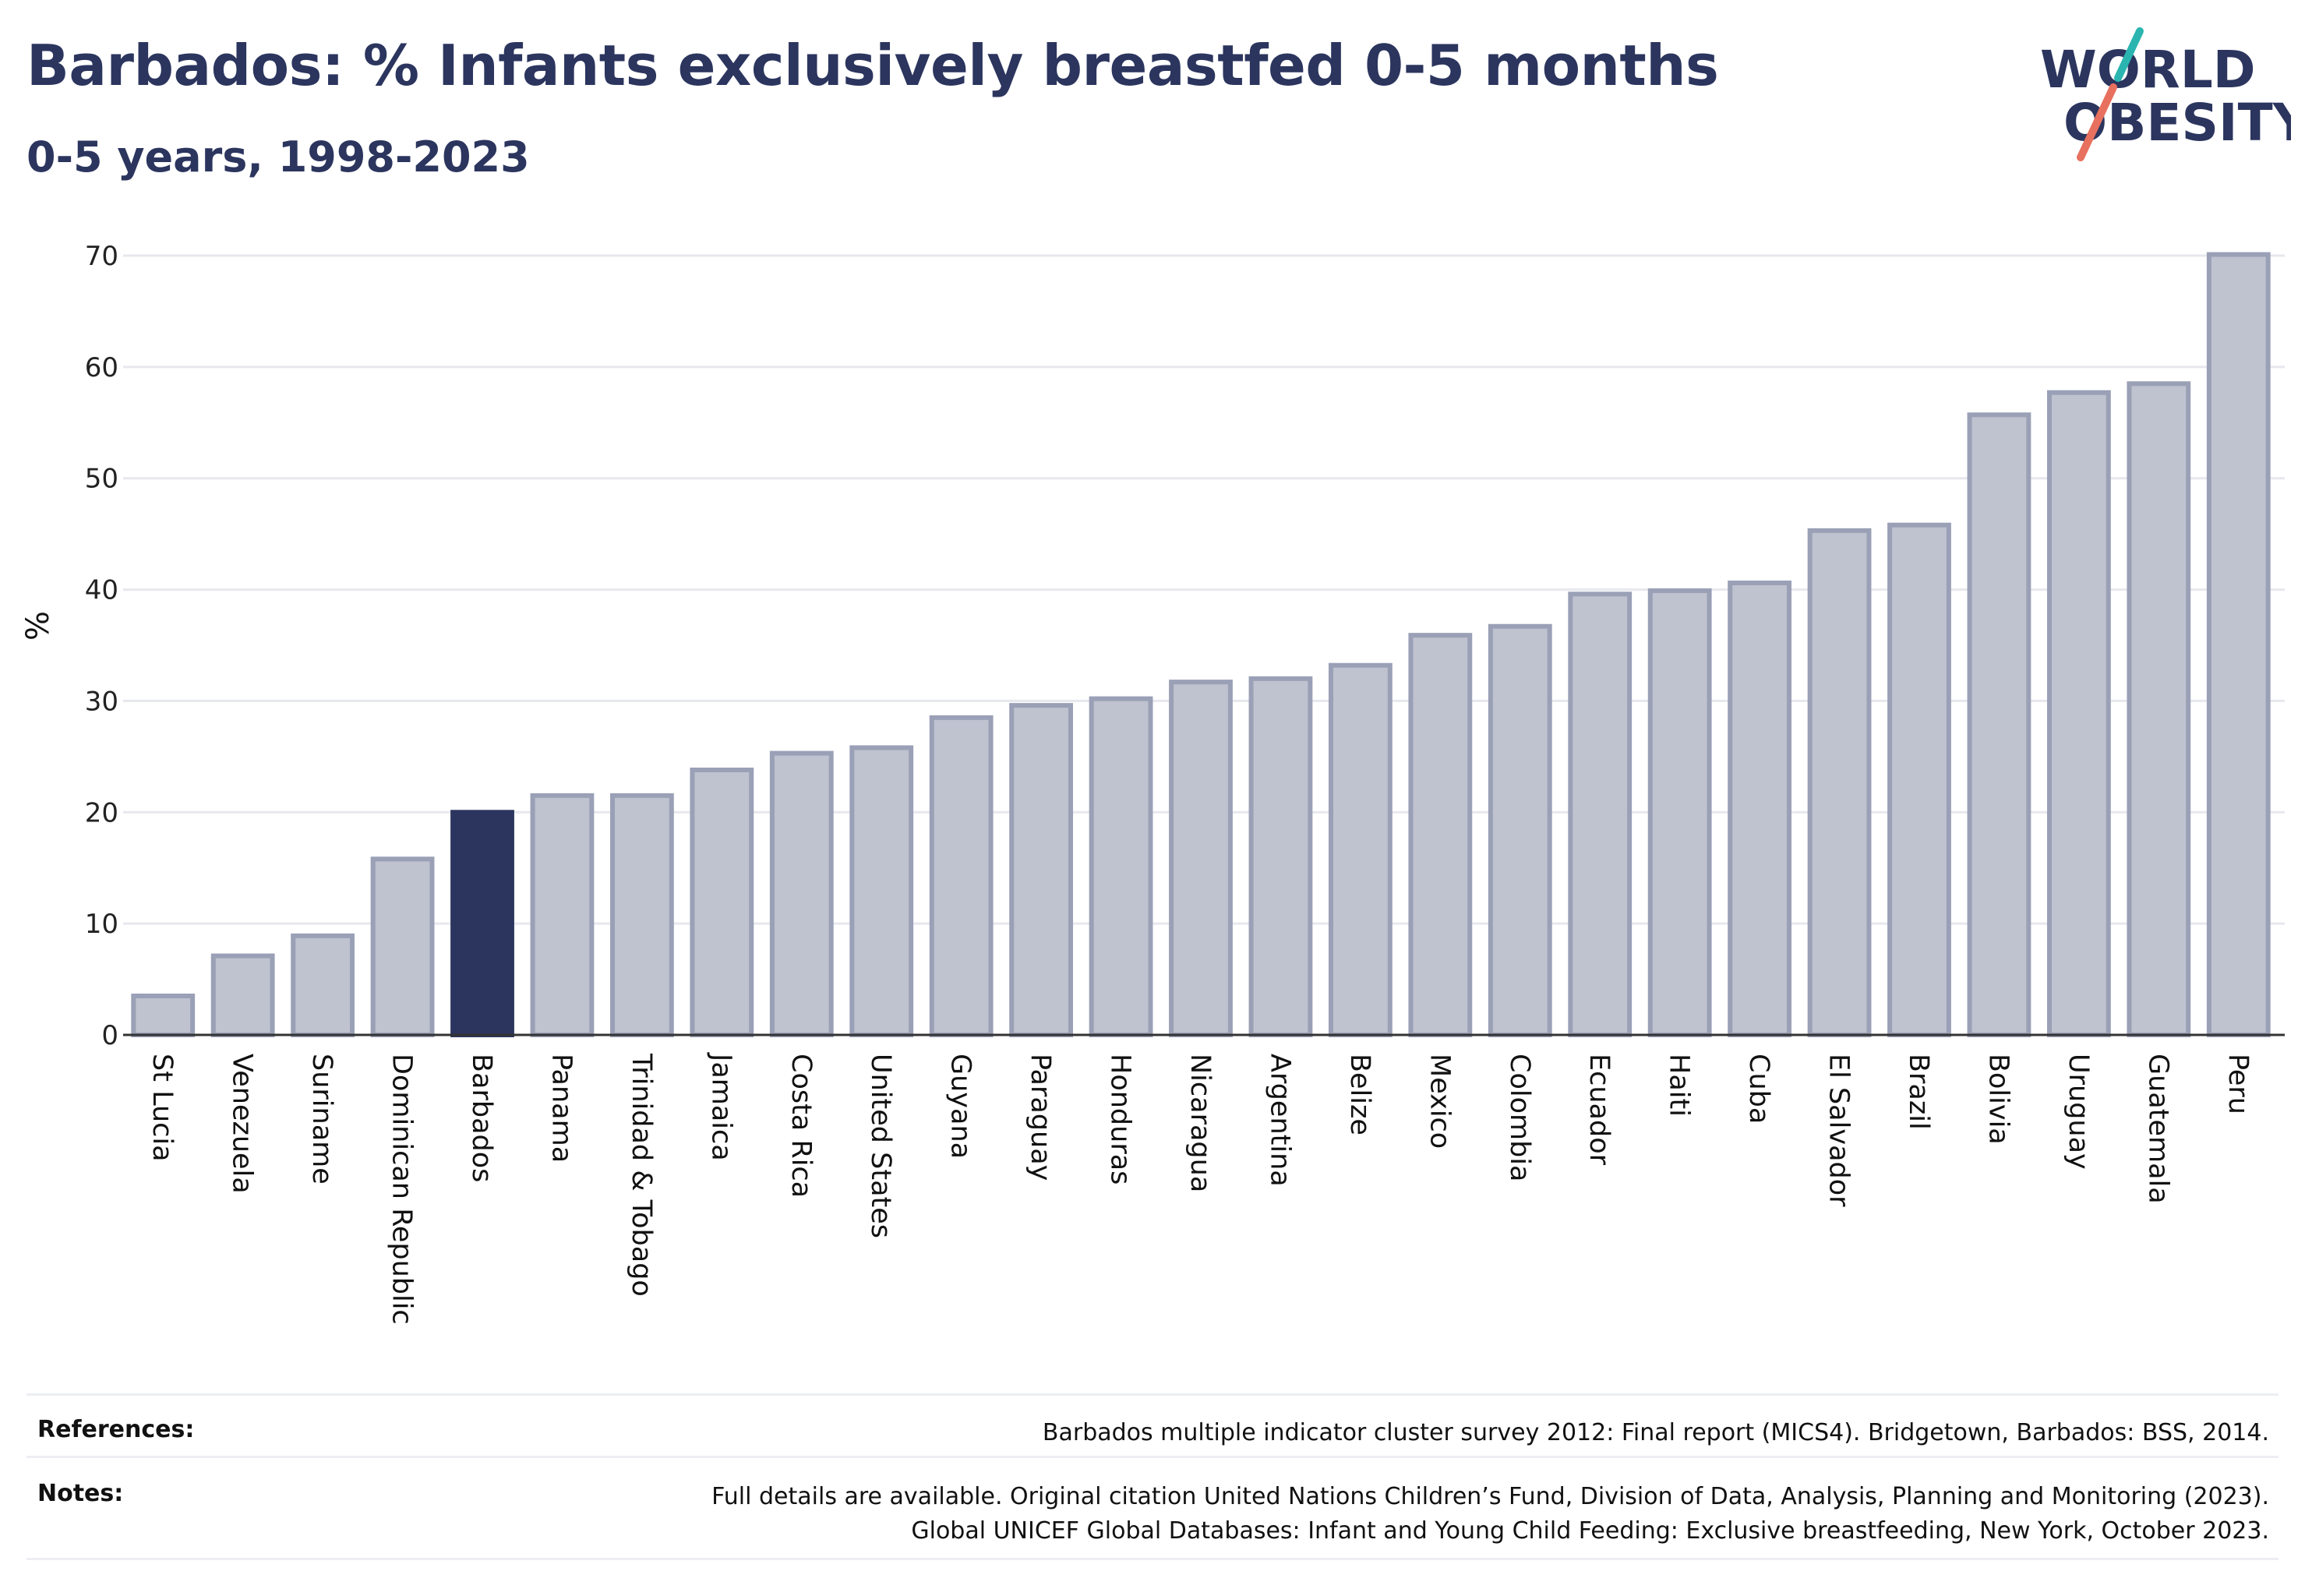 The image size is (2305, 1596). What do you see at coordinates (242, 1124) in the screenshot?
I see `x-tick-label: Venezuela` at bounding box center [242, 1124].